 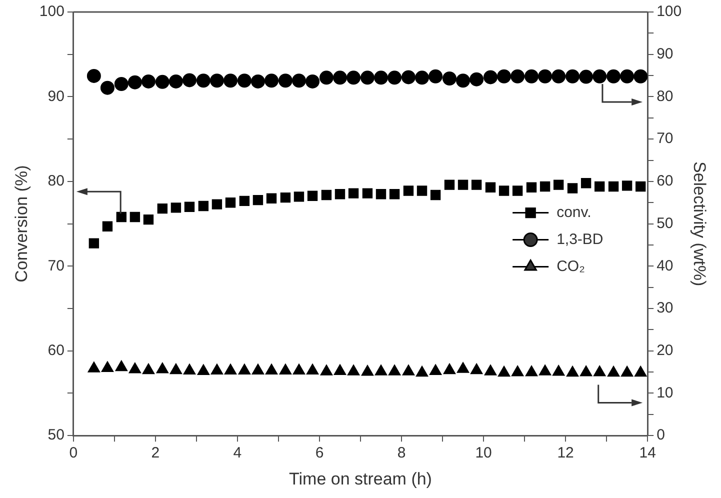 I want to click on legend-label: CO₂, so click(x=571, y=266).